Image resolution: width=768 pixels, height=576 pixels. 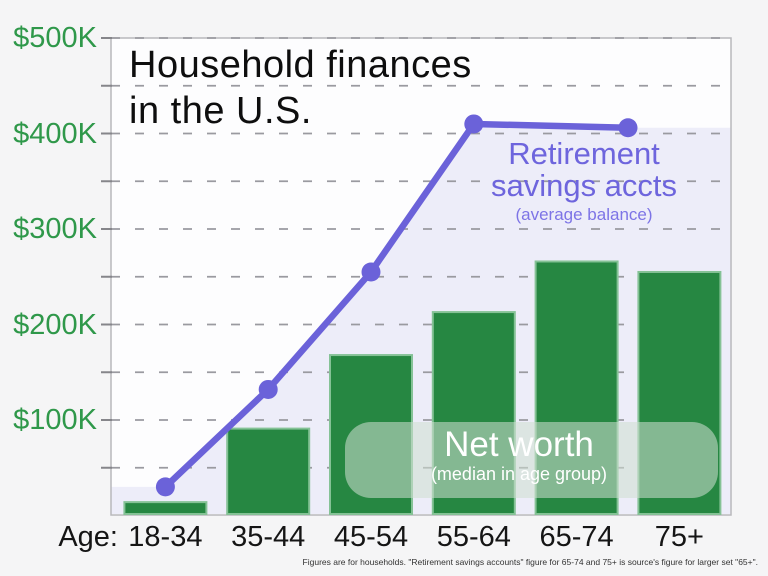 I want to click on chart-title-line1: Household finances, so click(x=300, y=65).